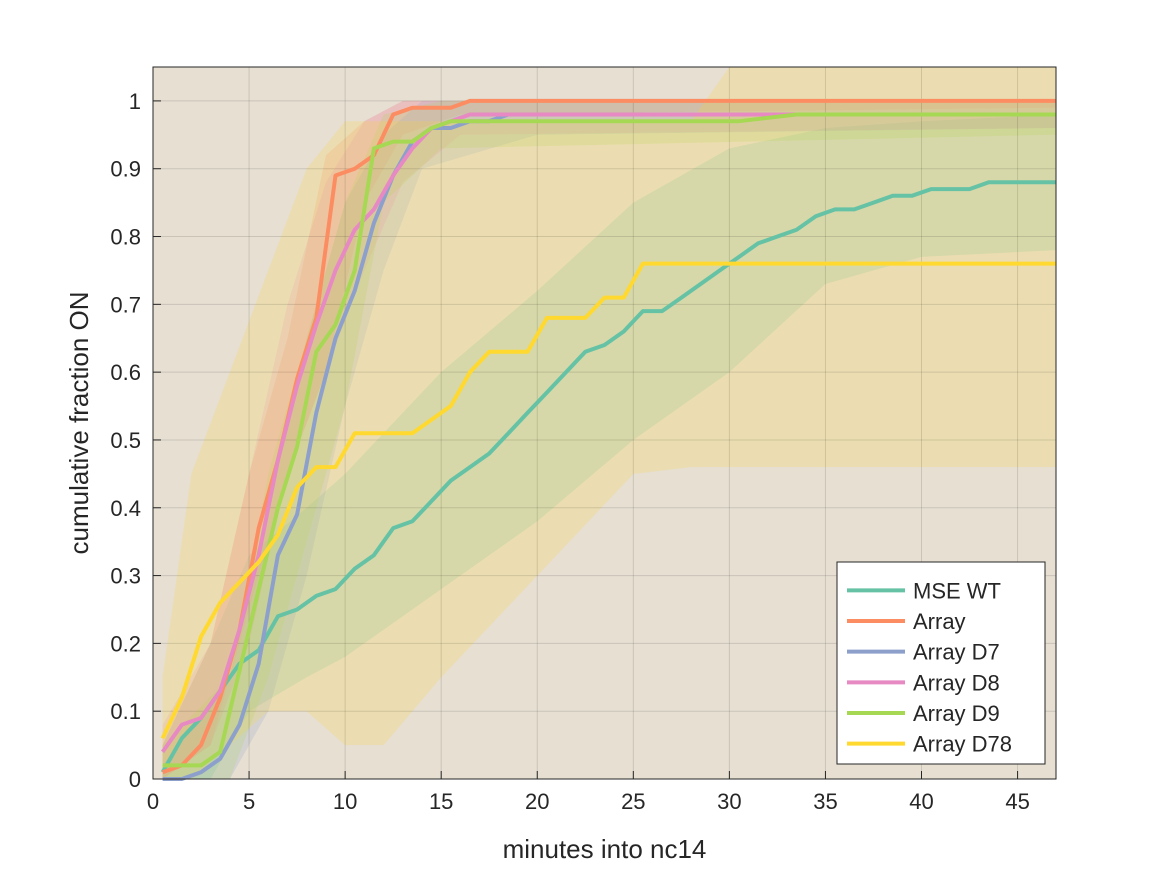  I want to click on x-tick-label: 10, so click(345, 801).